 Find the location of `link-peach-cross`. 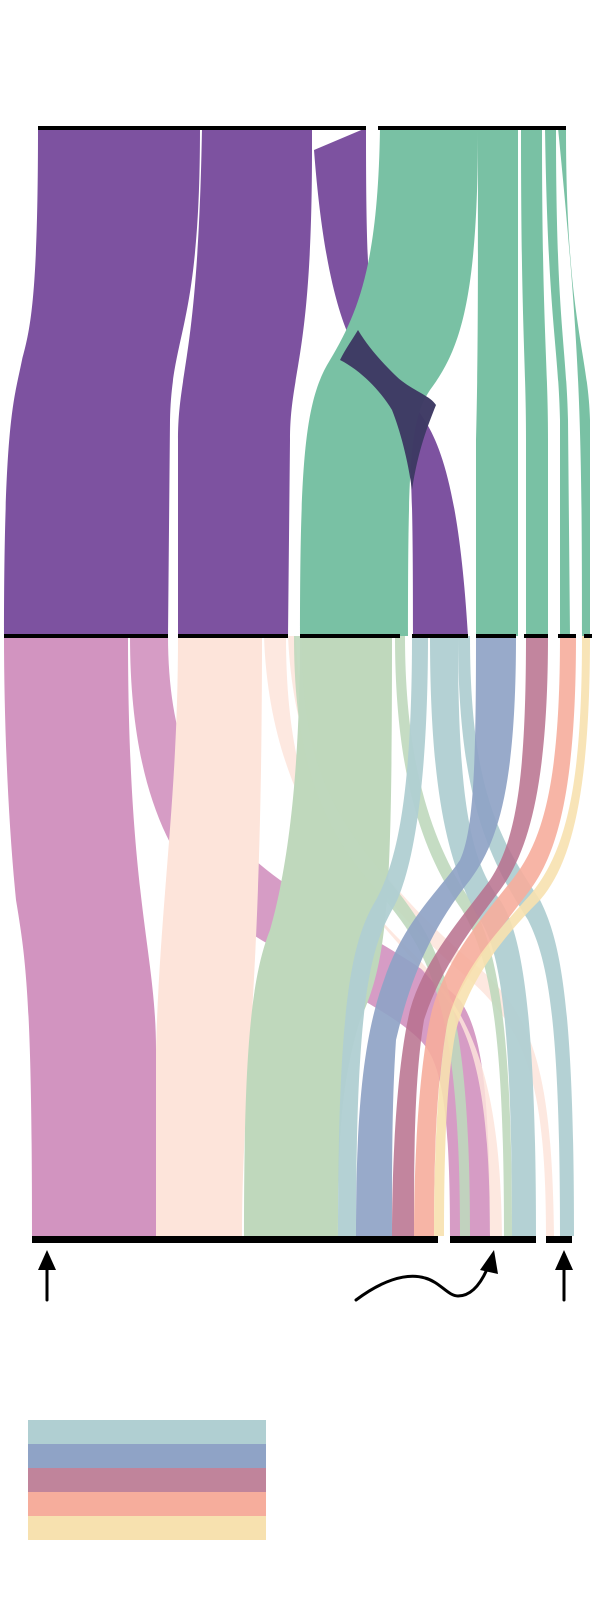

link-peach-cross is located at coordinates (383, 936).